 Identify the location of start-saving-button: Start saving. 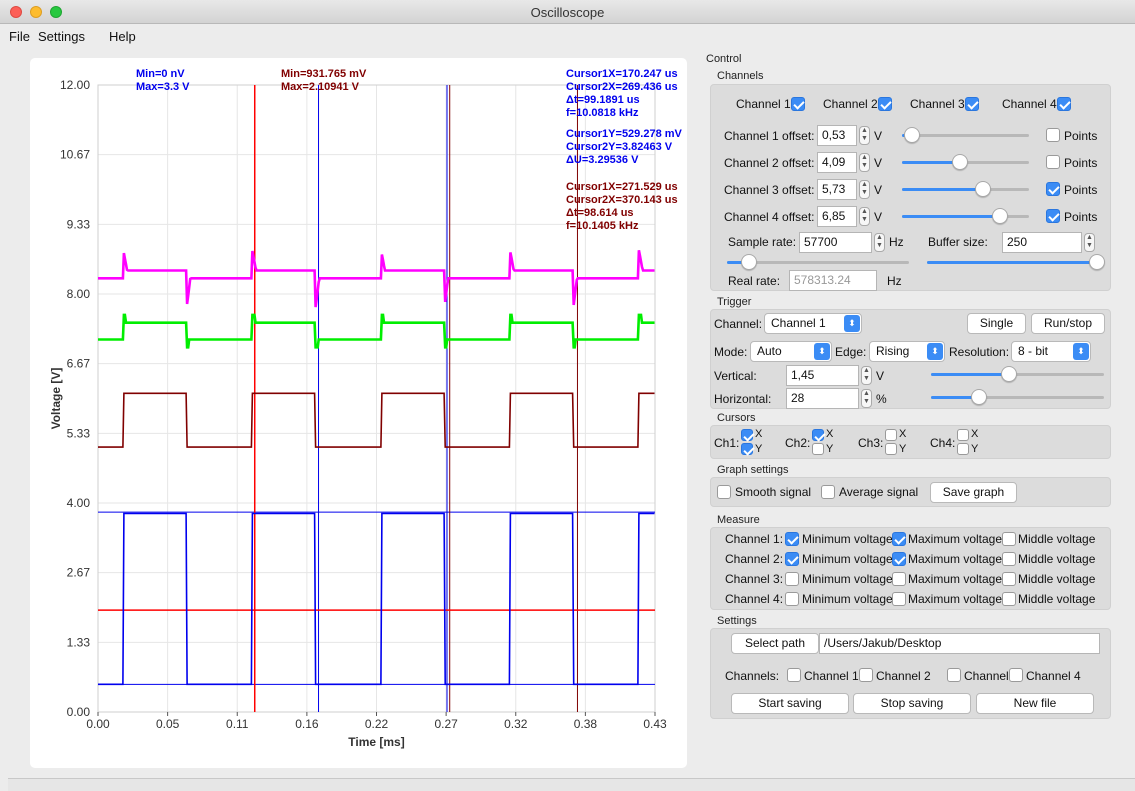
(790, 703).